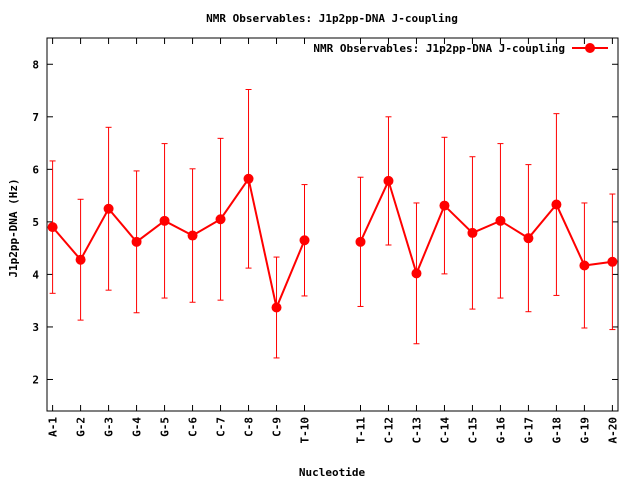 This screenshot has width=640, height=480. What do you see at coordinates (612, 430) in the screenshot?
I see `x-tick-label: A-20` at bounding box center [612, 430].